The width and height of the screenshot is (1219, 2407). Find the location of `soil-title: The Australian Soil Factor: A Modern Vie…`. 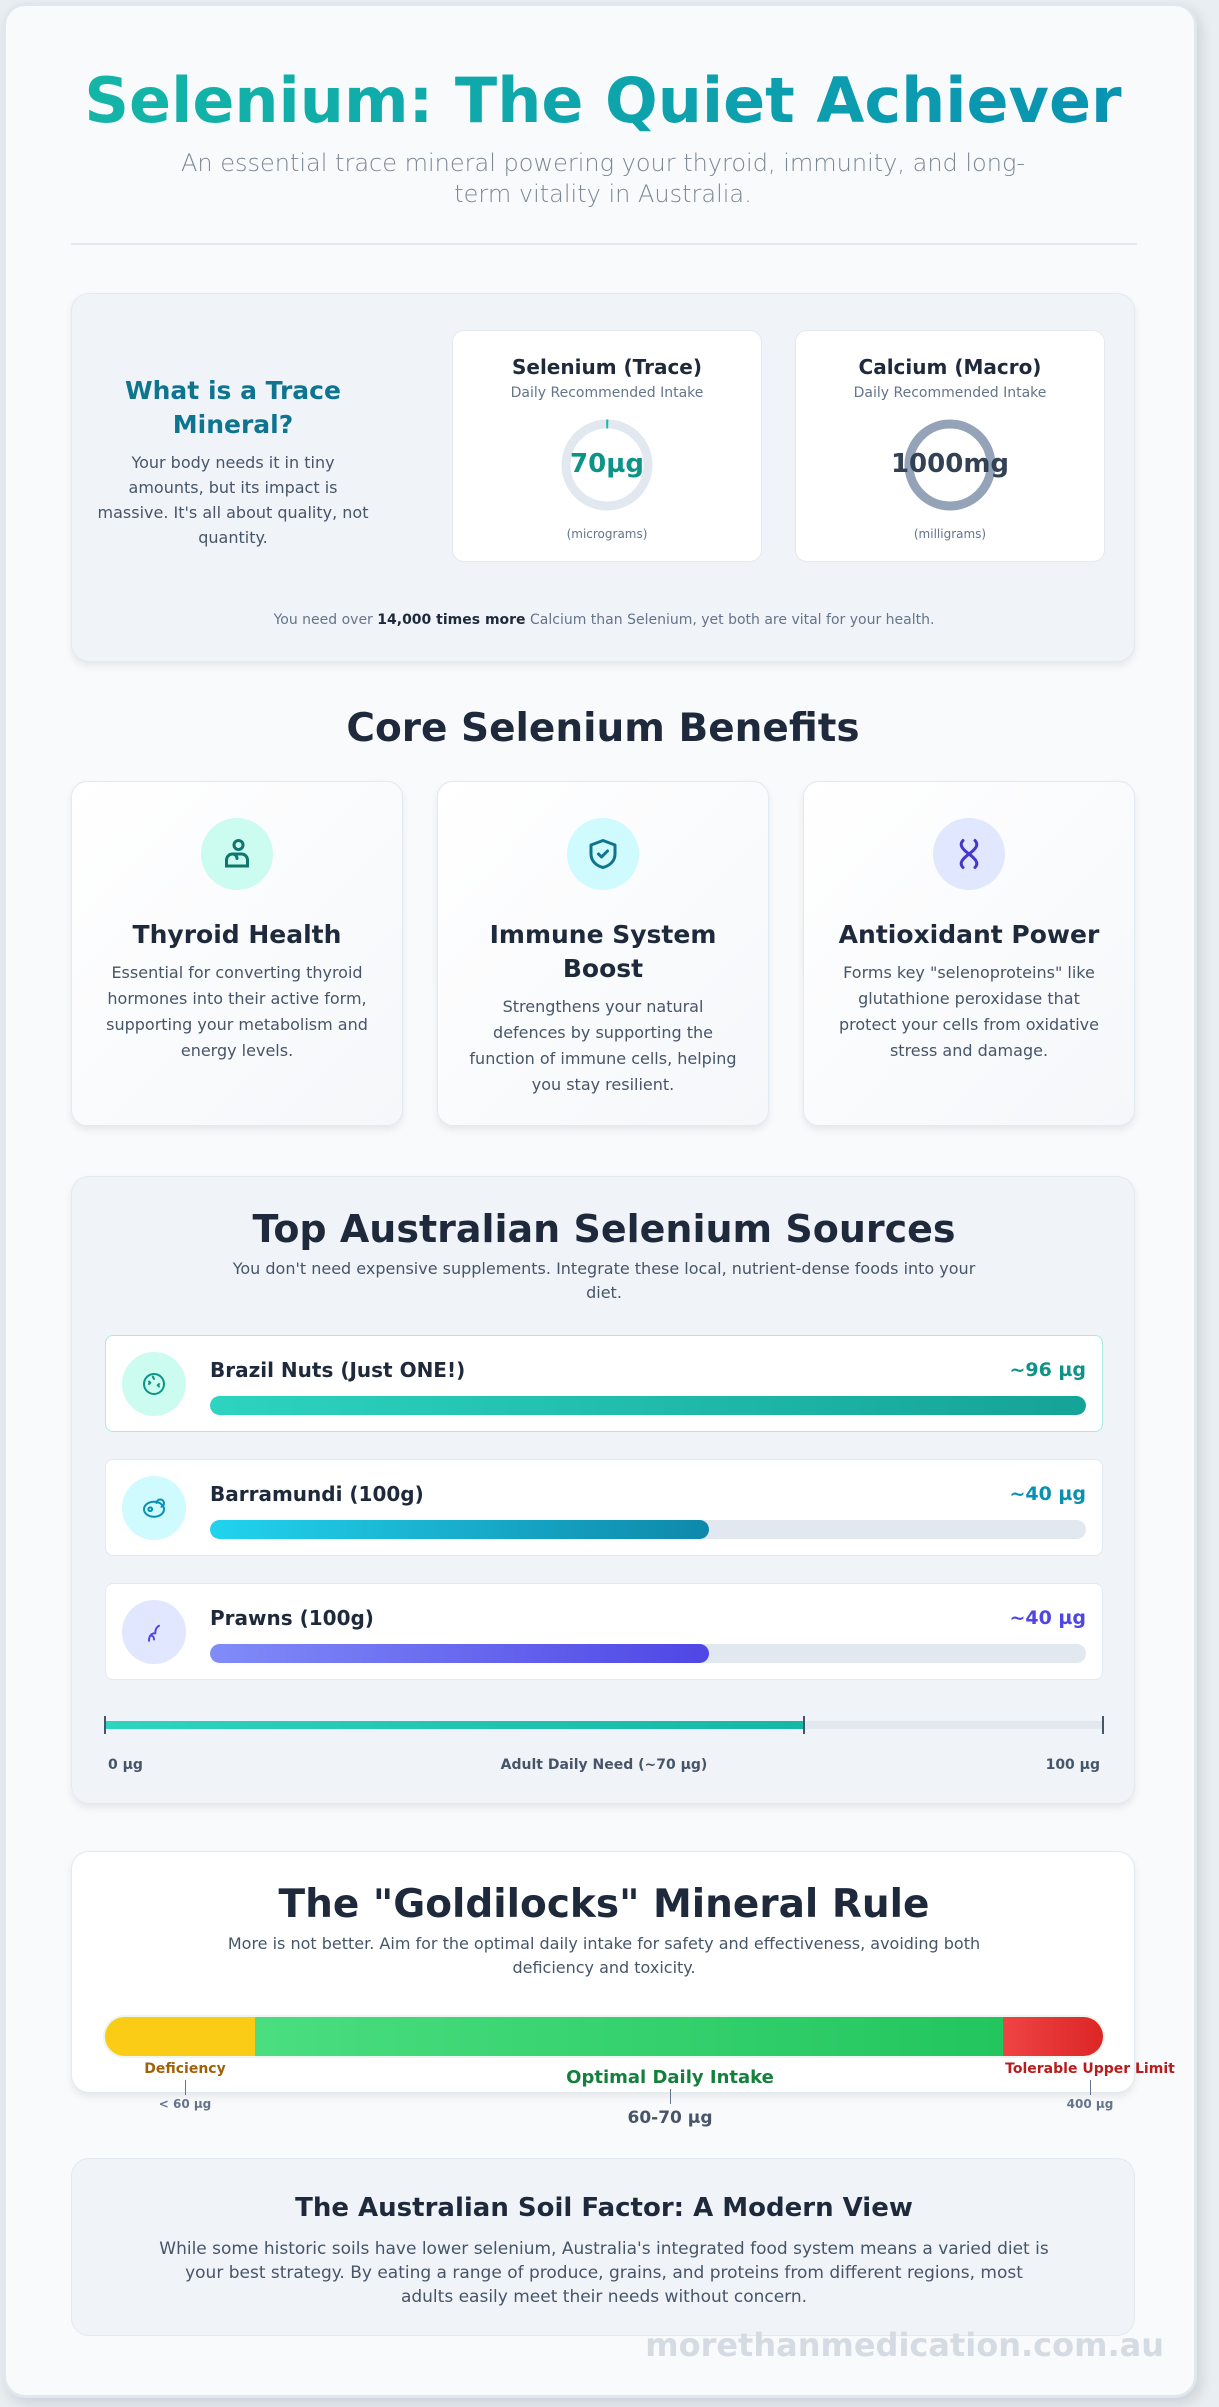

soil-title: The Australian Soil Factor: A Modern Vie… is located at coordinates (604, 2208).